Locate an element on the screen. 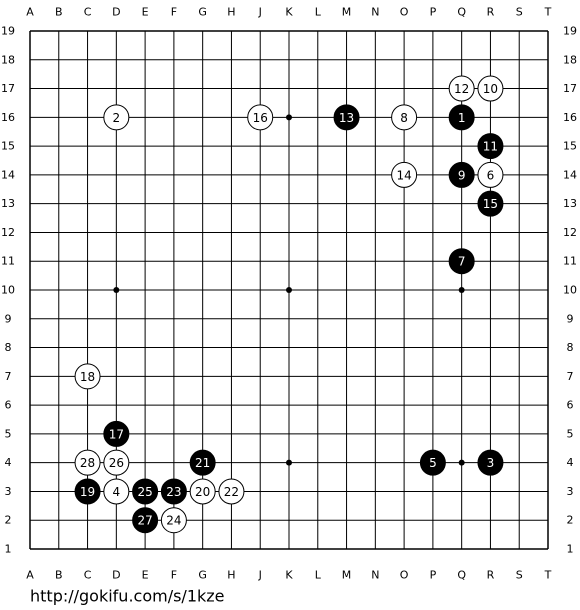  move-number: 5 is located at coordinates (433, 463).